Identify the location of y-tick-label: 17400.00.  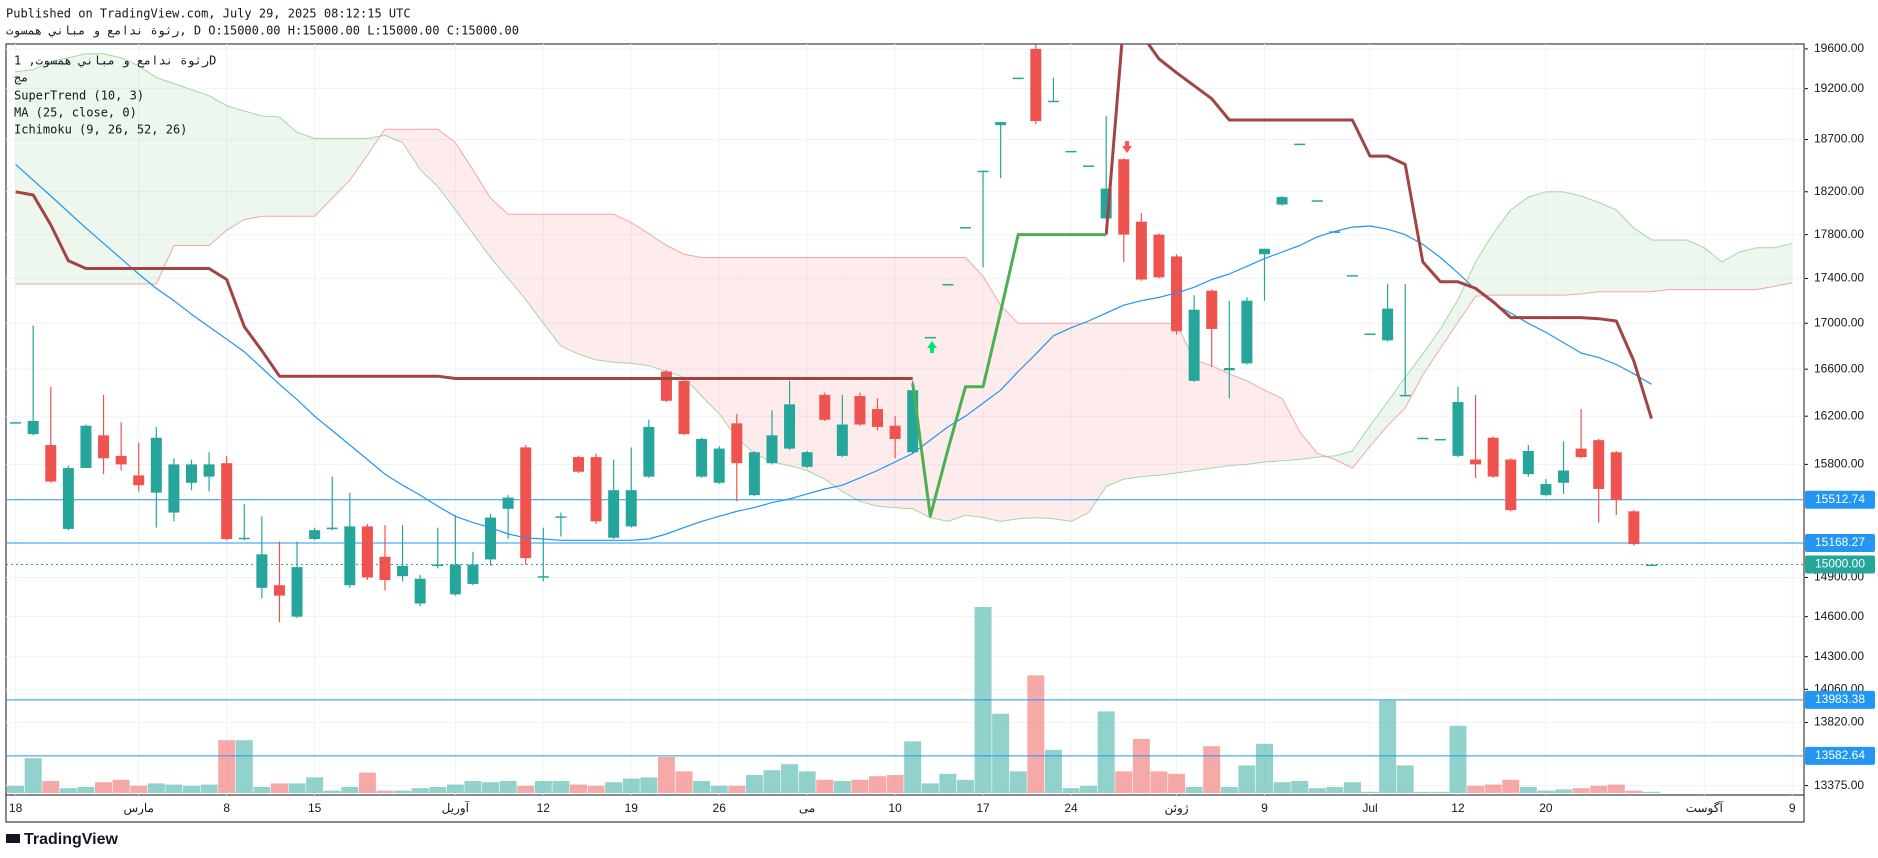
(1839, 278).